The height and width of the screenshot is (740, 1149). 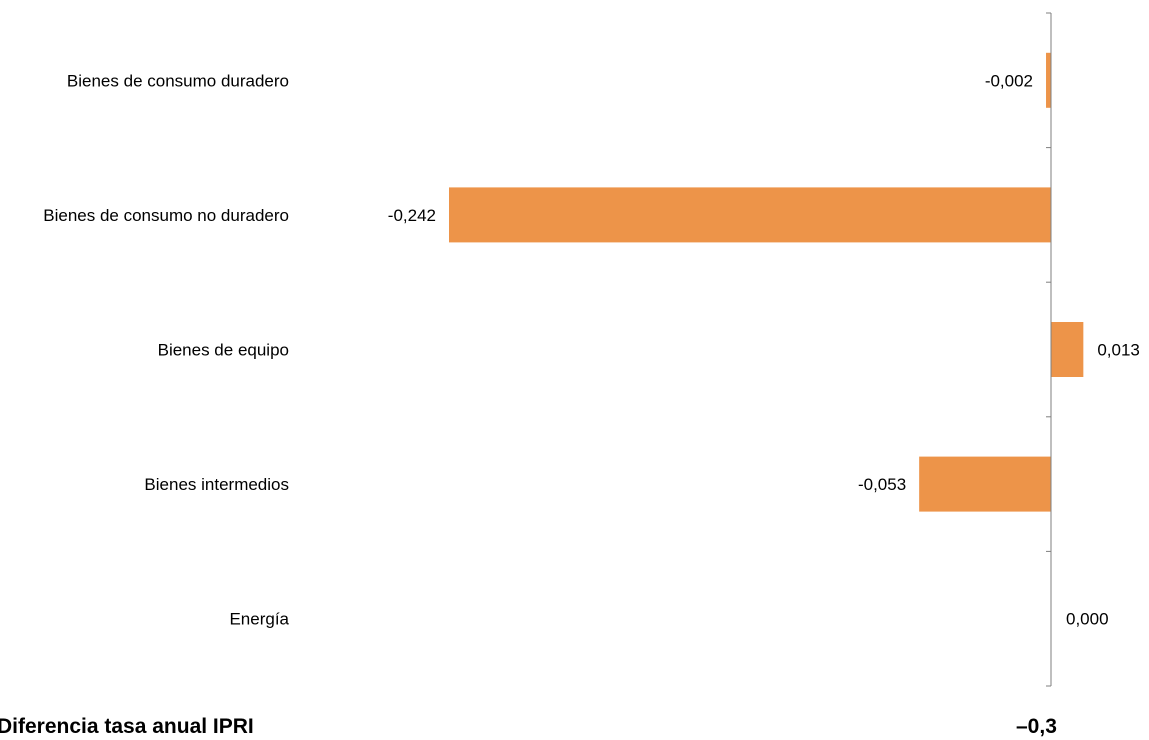 I want to click on data-label-0: -0,002, so click(x=1009, y=80).